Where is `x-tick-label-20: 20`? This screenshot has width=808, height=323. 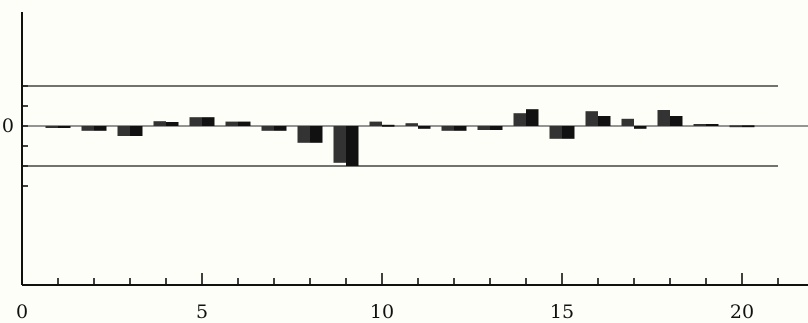
x-tick-label-20: 20 is located at coordinates (742, 312).